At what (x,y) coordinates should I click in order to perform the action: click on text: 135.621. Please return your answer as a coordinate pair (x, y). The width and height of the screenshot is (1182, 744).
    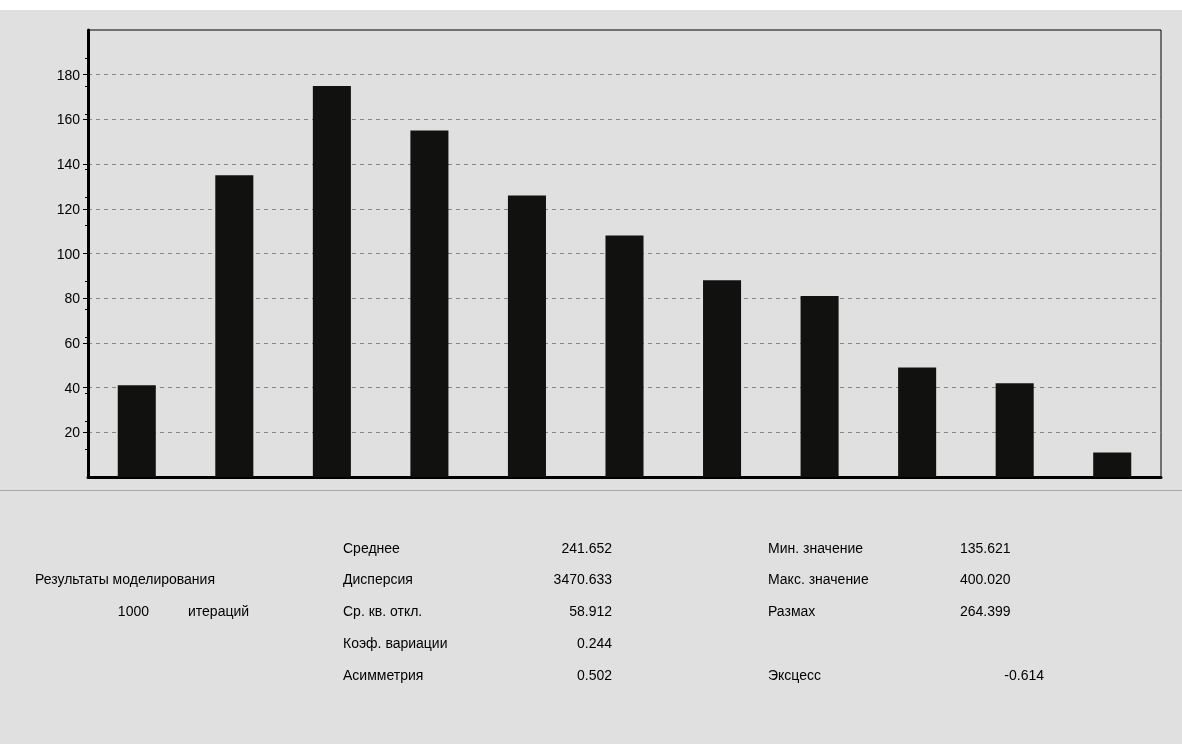
    Looking at the image, I should click on (985, 548).